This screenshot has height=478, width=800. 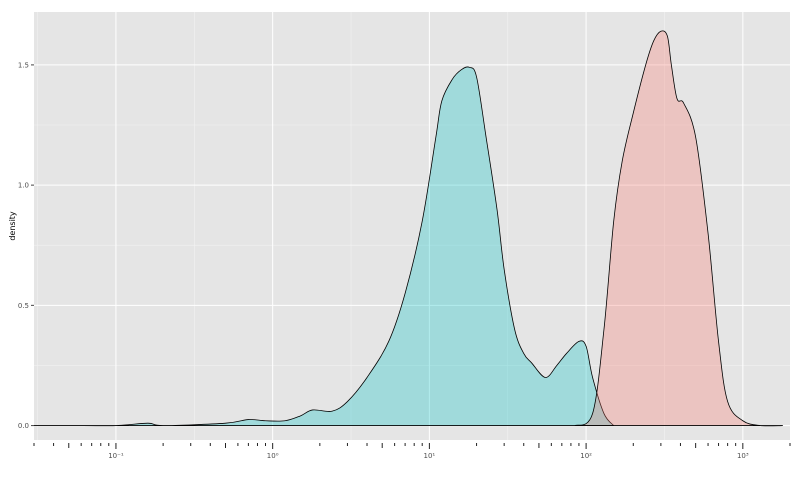 What do you see at coordinates (23, 306) in the screenshot?
I see `y-tick-label: 0.5` at bounding box center [23, 306].